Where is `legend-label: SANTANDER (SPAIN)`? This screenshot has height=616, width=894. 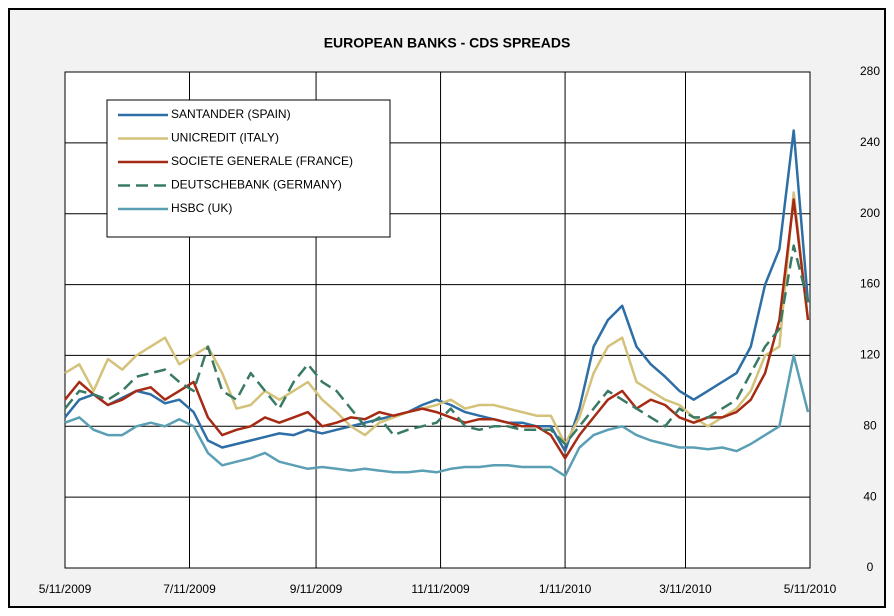 legend-label: SANTANDER (SPAIN) is located at coordinates (231, 114).